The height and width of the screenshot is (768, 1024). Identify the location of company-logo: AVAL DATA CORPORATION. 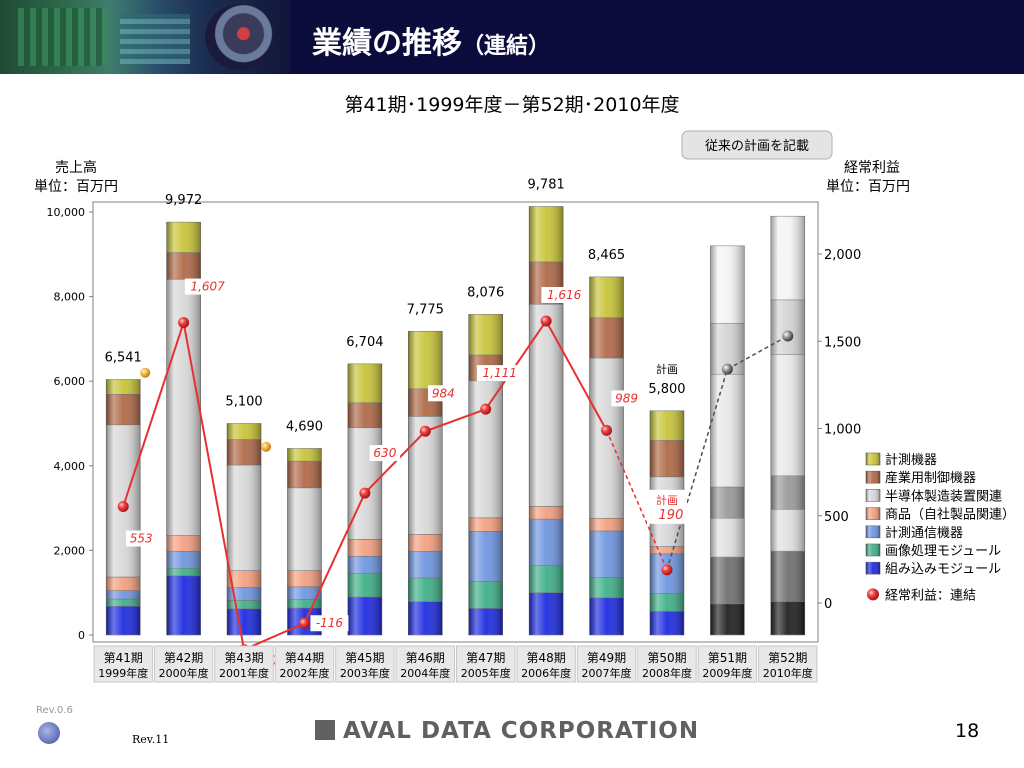
(507, 731).